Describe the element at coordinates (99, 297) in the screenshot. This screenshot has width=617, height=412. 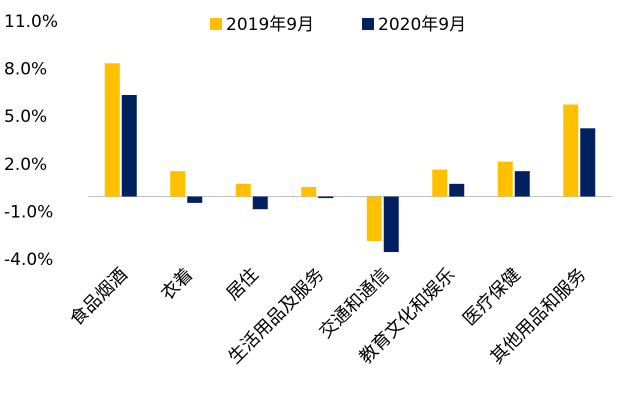
I see `x-tick-label: 食品烟酒` at that location.